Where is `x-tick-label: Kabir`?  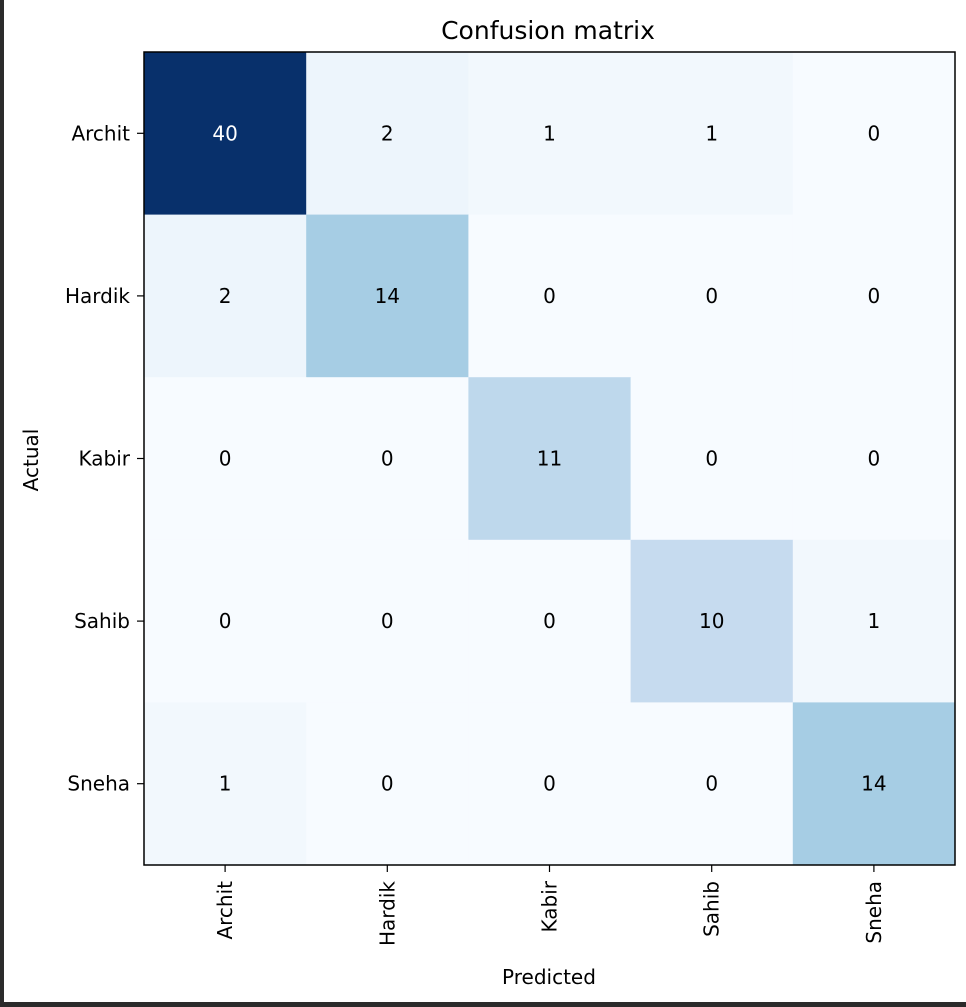 x-tick-label: Kabir is located at coordinates (550, 906).